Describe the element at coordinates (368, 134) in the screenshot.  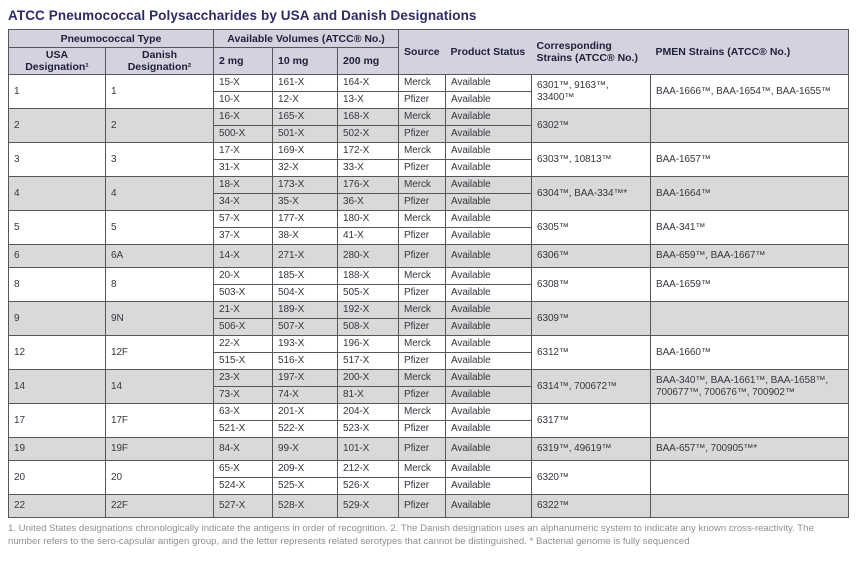
I see `cell-volume-200mg: 502-X` at that location.